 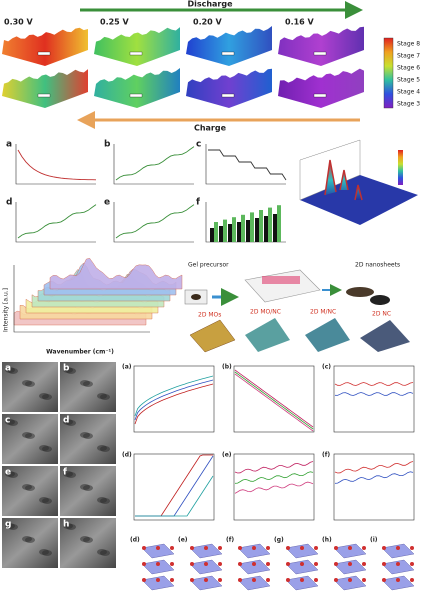 What do you see at coordinates (279, 540) in the screenshot?
I see `panel-letter: (g)` at bounding box center [279, 540].